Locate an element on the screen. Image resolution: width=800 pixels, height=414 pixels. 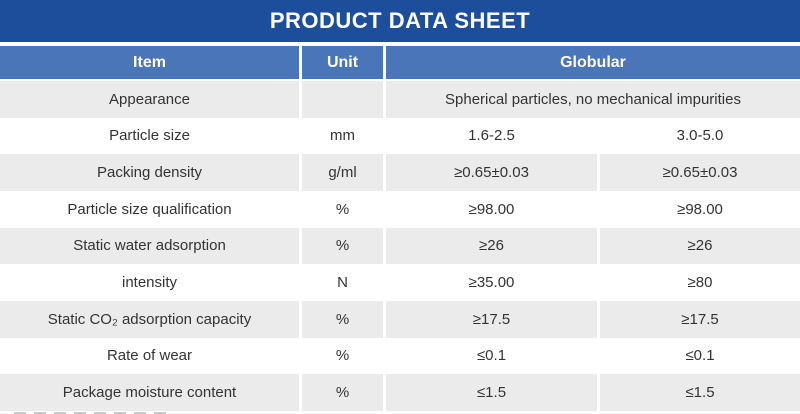
value-cell-2: ≥0.65±0.03 is located at coordinates (700, 173).